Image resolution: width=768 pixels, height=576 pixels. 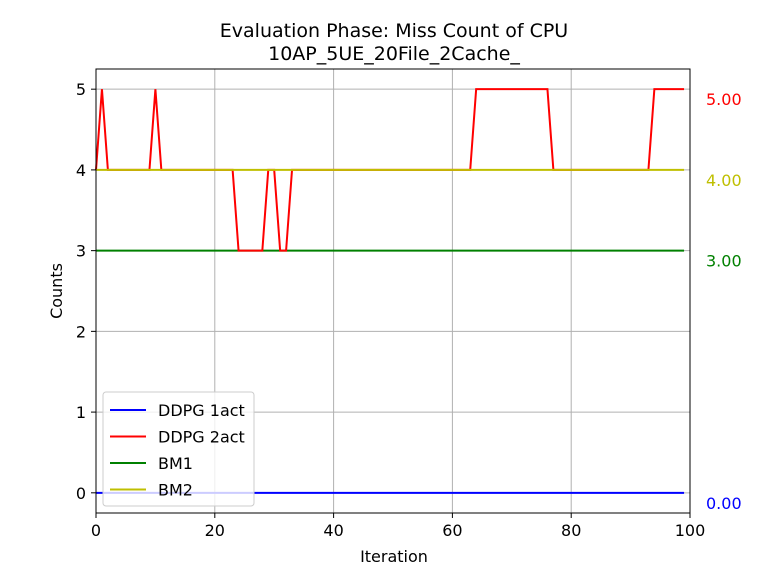 I want to click on value-annotations: 0.00 5.00 3.00 4.00, so click(x=724, y=301).